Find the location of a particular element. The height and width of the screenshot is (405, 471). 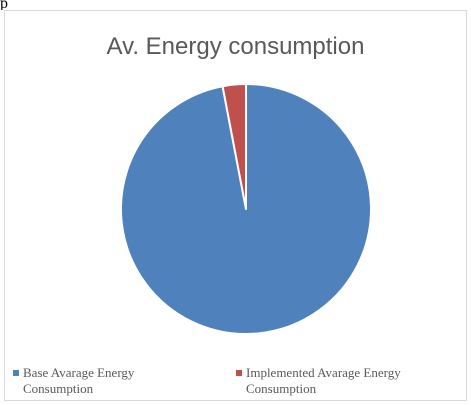

pie-slice-implemented-energy is located at coordinates (234, 146).